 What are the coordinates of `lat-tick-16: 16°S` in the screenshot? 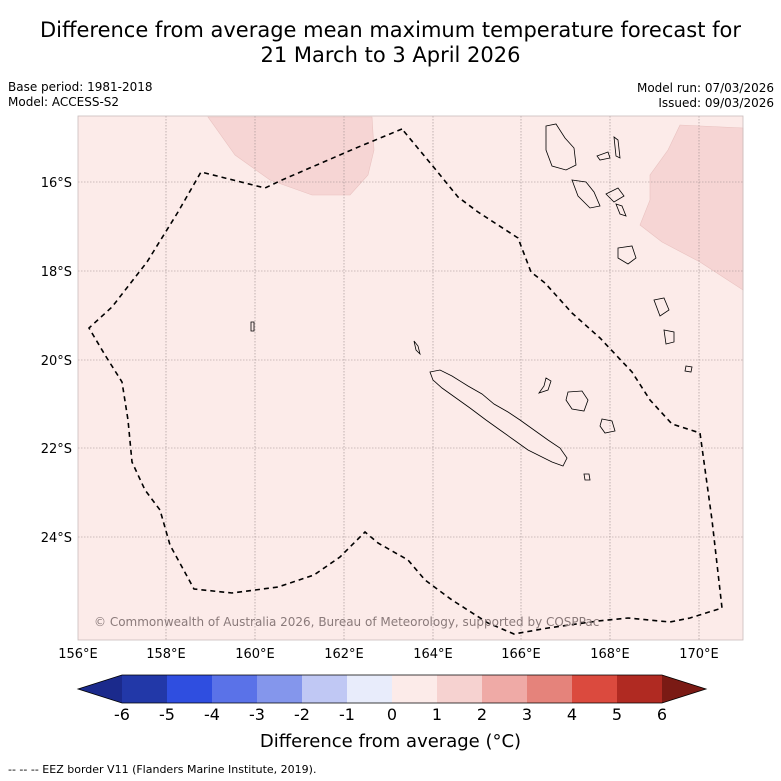 It's located at (56, 183).